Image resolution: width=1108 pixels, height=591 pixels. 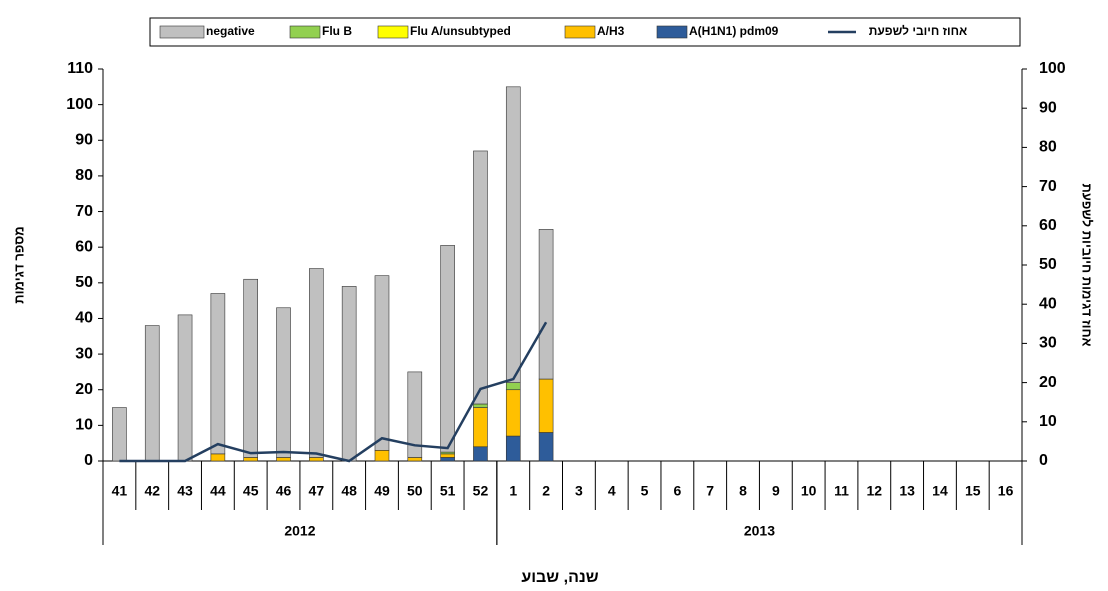 I want to click on y-tick-label: 0, so click(x=88, y=460).